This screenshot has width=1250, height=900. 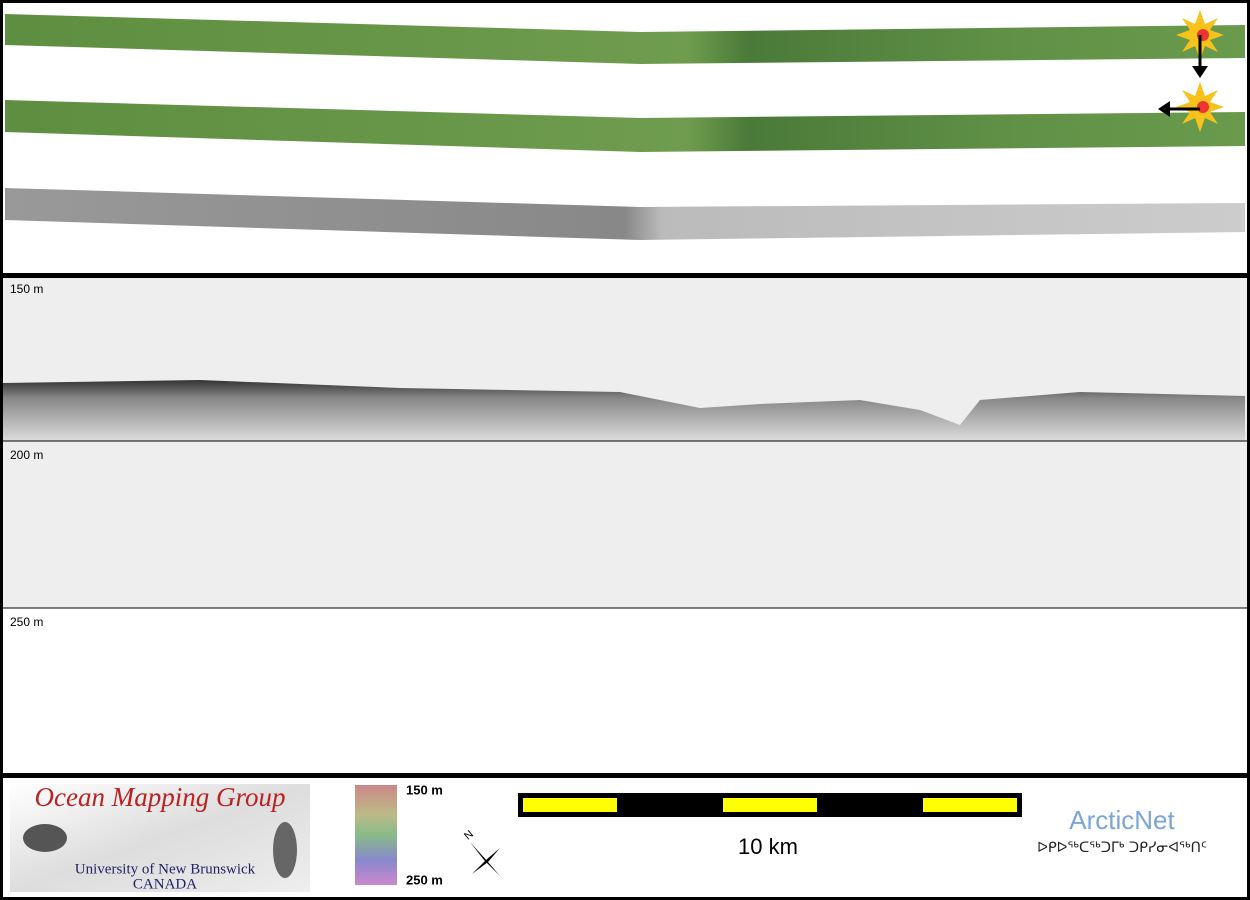 I want to click on partner-syllabics: ᐅᑭᐅᖅᑕᖅᑐᒥᒃ ᑐᑭᓯᓂᐊᖅᑎᑦ, so click(x=1122, y=848).